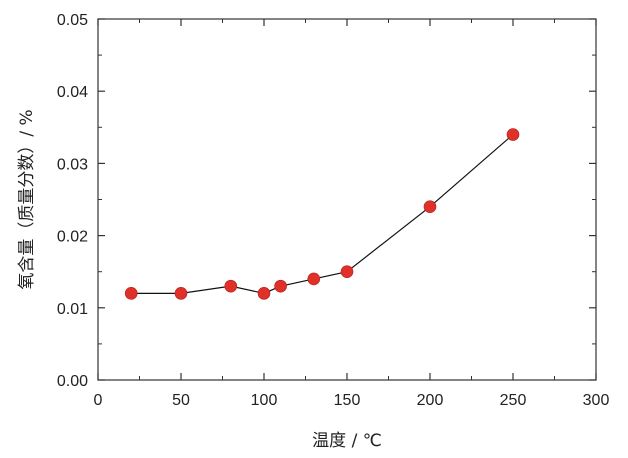 The width and height of the screenshot is (628, 458). What do you see at coordinates (72, 309) in the screenshot?
I see `y-tick-label: 0.01` at bounding box center [72, 309].